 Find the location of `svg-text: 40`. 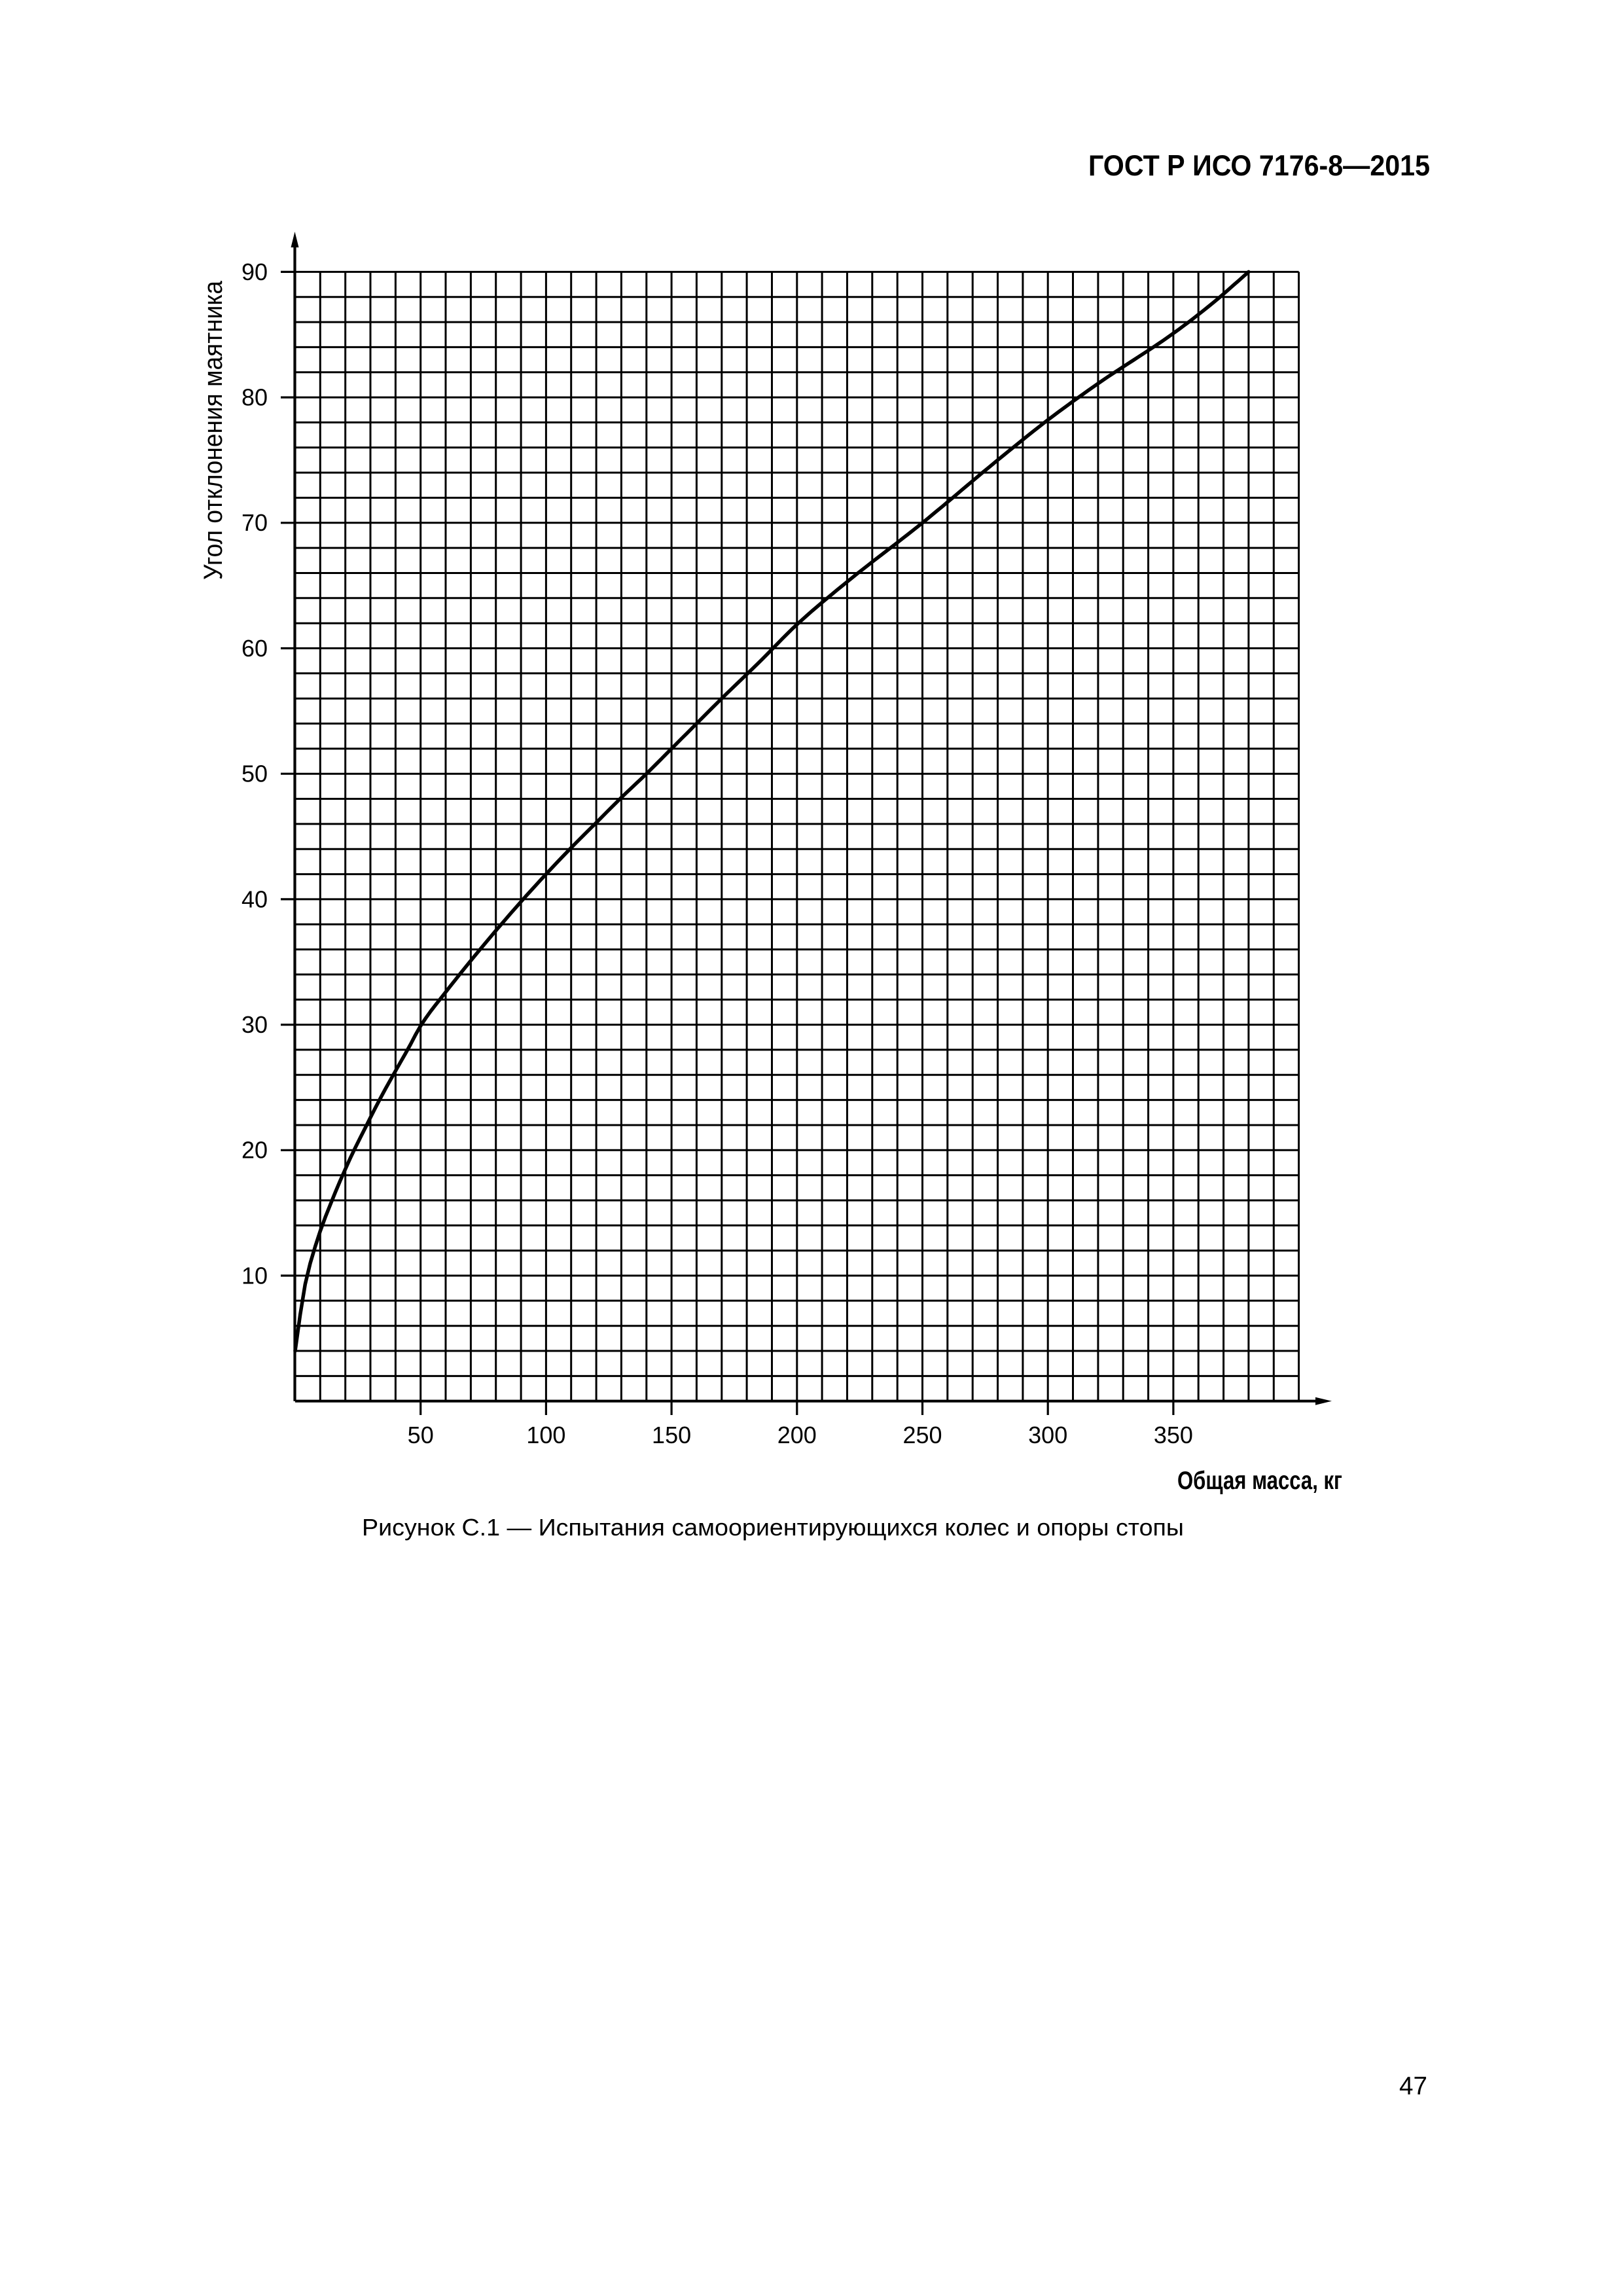

svg-text: 40 is located at coordinates (255, 899).